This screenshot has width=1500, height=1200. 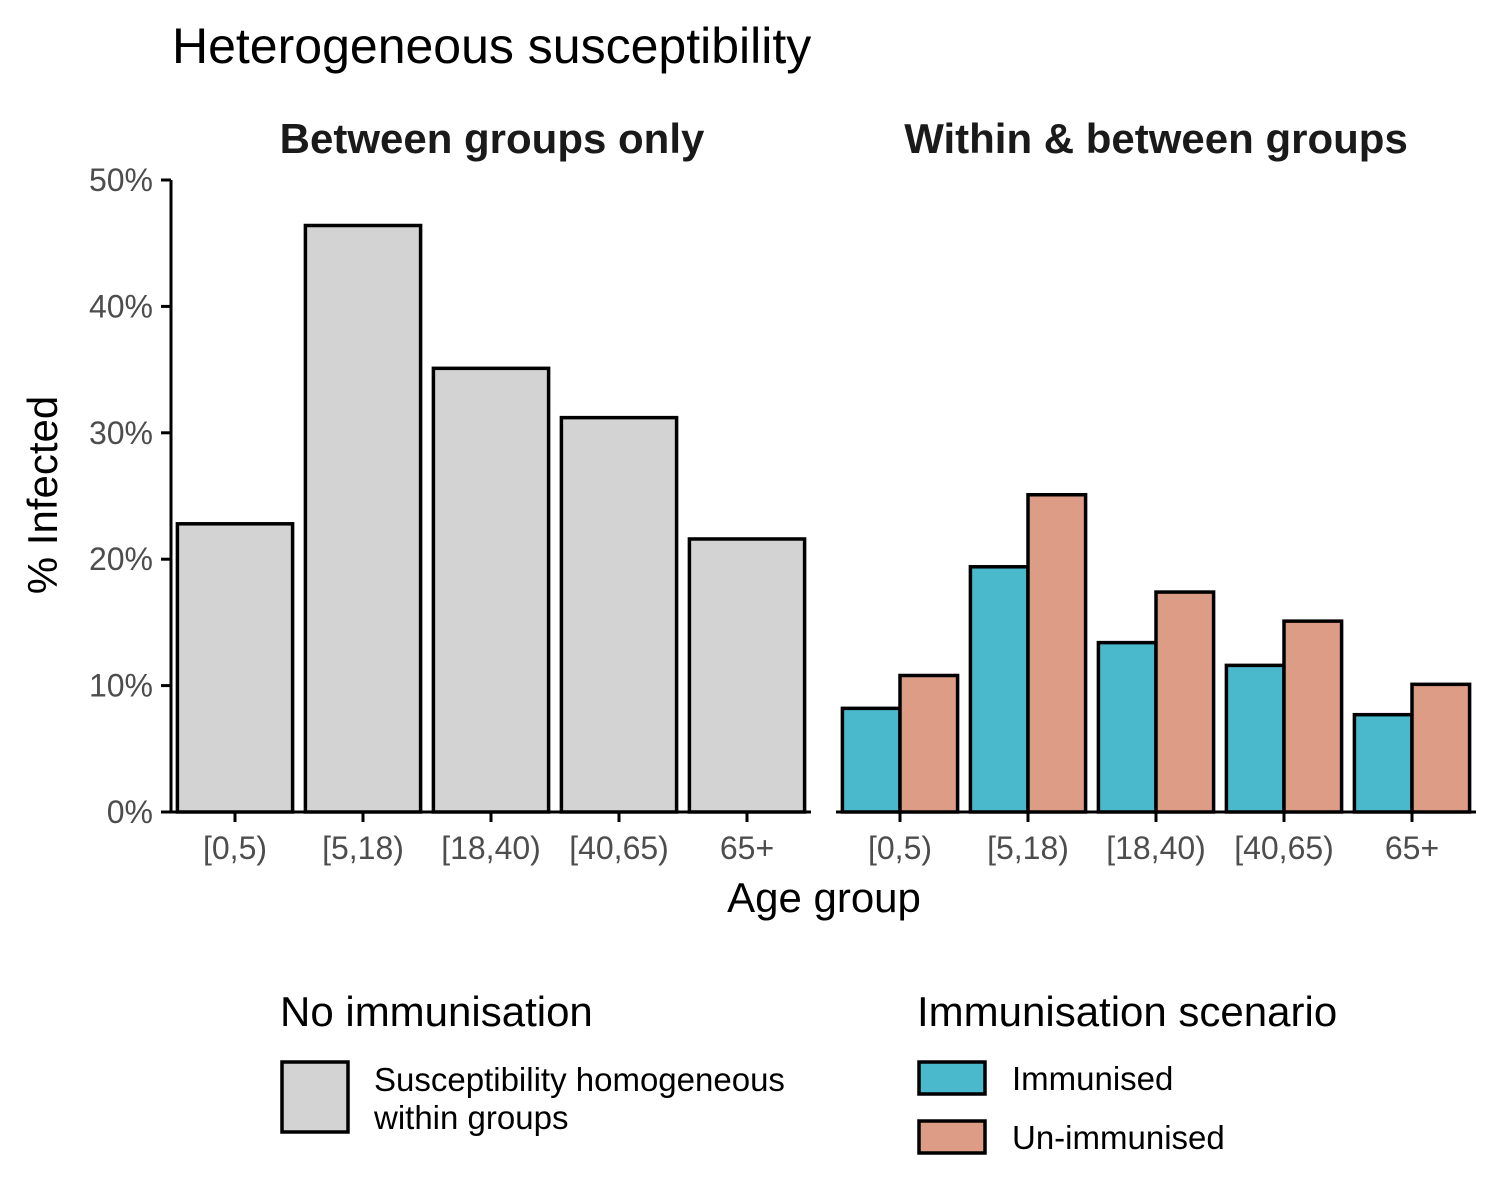 What do you see at coordinates (436, 1011) in the screenshot?
I see `legend-title: No immunisation` at bounding box center [436, 1011].